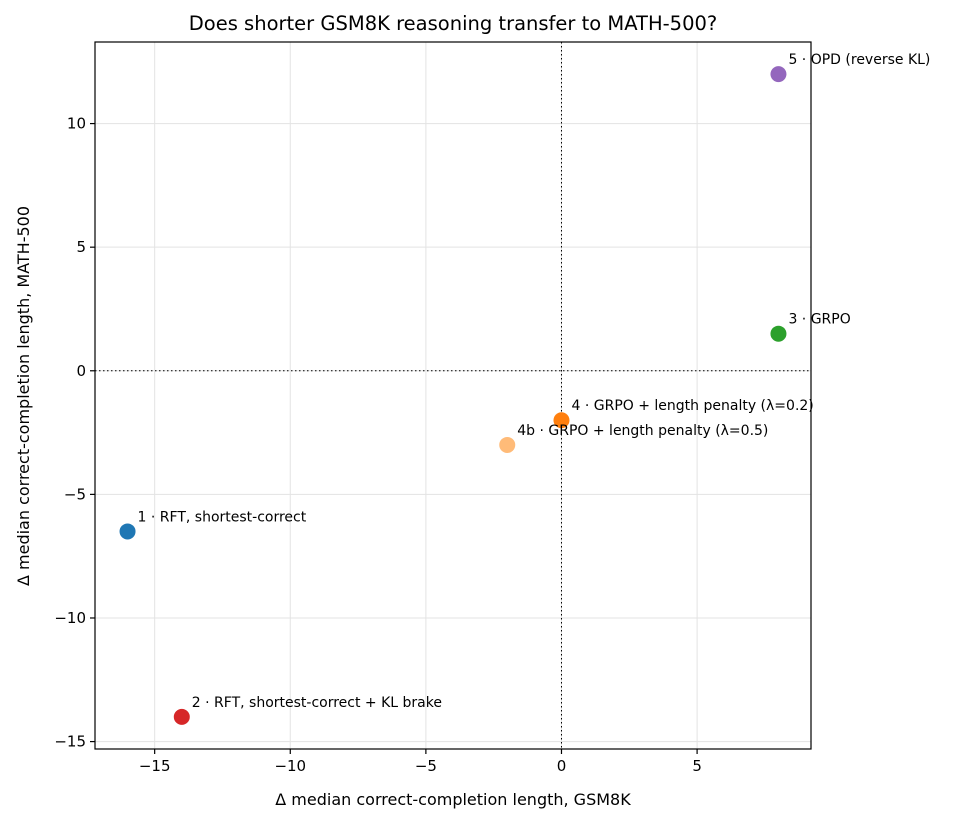 The image size is (965, 824). I want to click on x-tick-label: −5, so click(426, 766).